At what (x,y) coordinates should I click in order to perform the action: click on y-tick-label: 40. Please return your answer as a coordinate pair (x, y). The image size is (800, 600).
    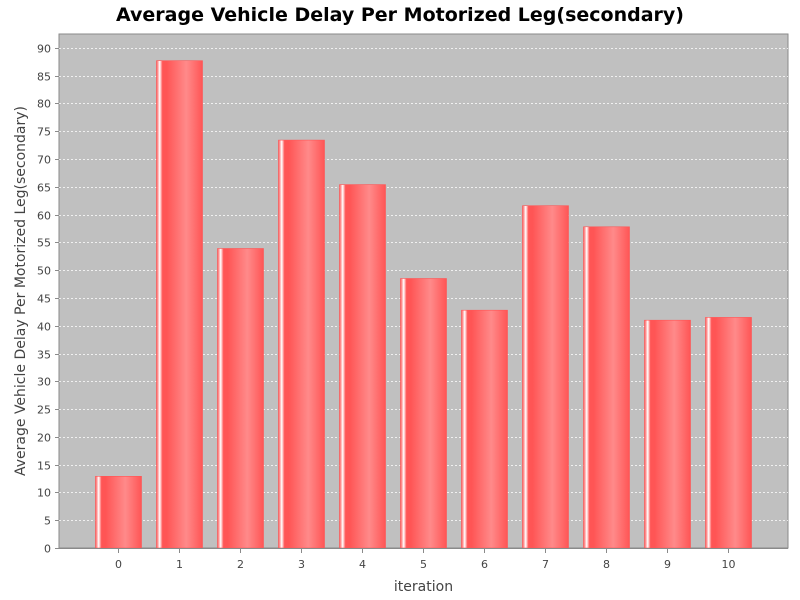
    Looking at the image, I should click on (44, 327).